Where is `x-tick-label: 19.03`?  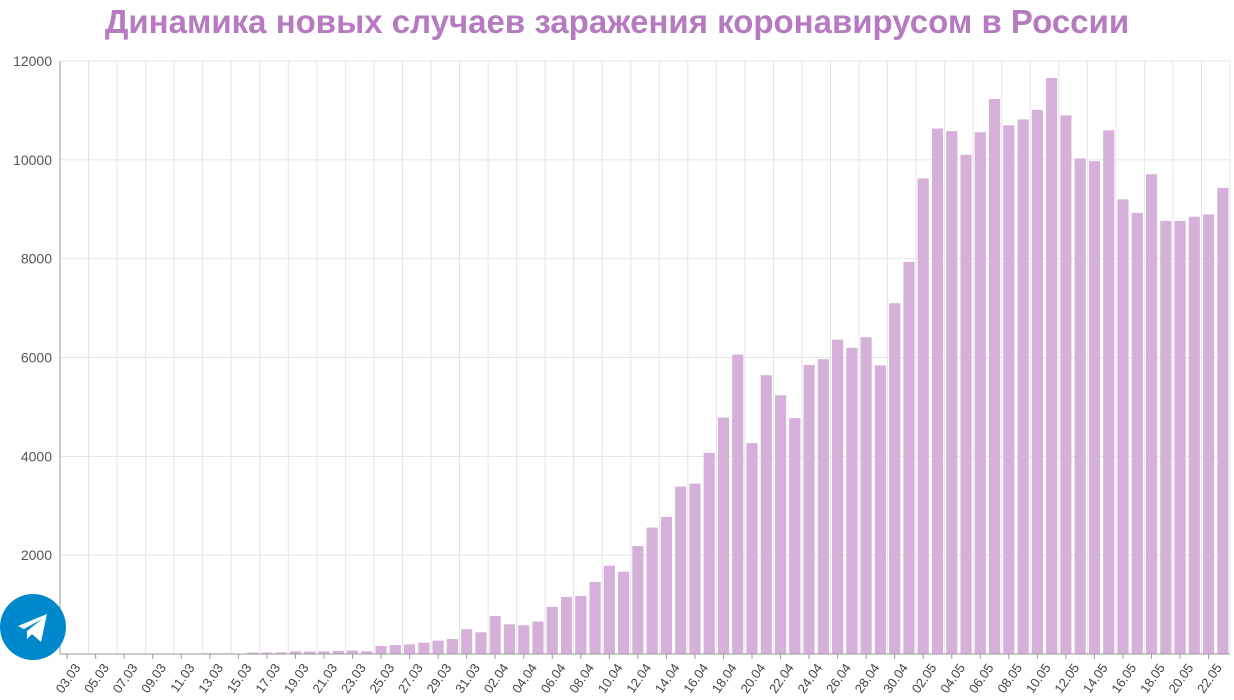
x-tick-label: 19.03 is located at coordinates (296, 678).